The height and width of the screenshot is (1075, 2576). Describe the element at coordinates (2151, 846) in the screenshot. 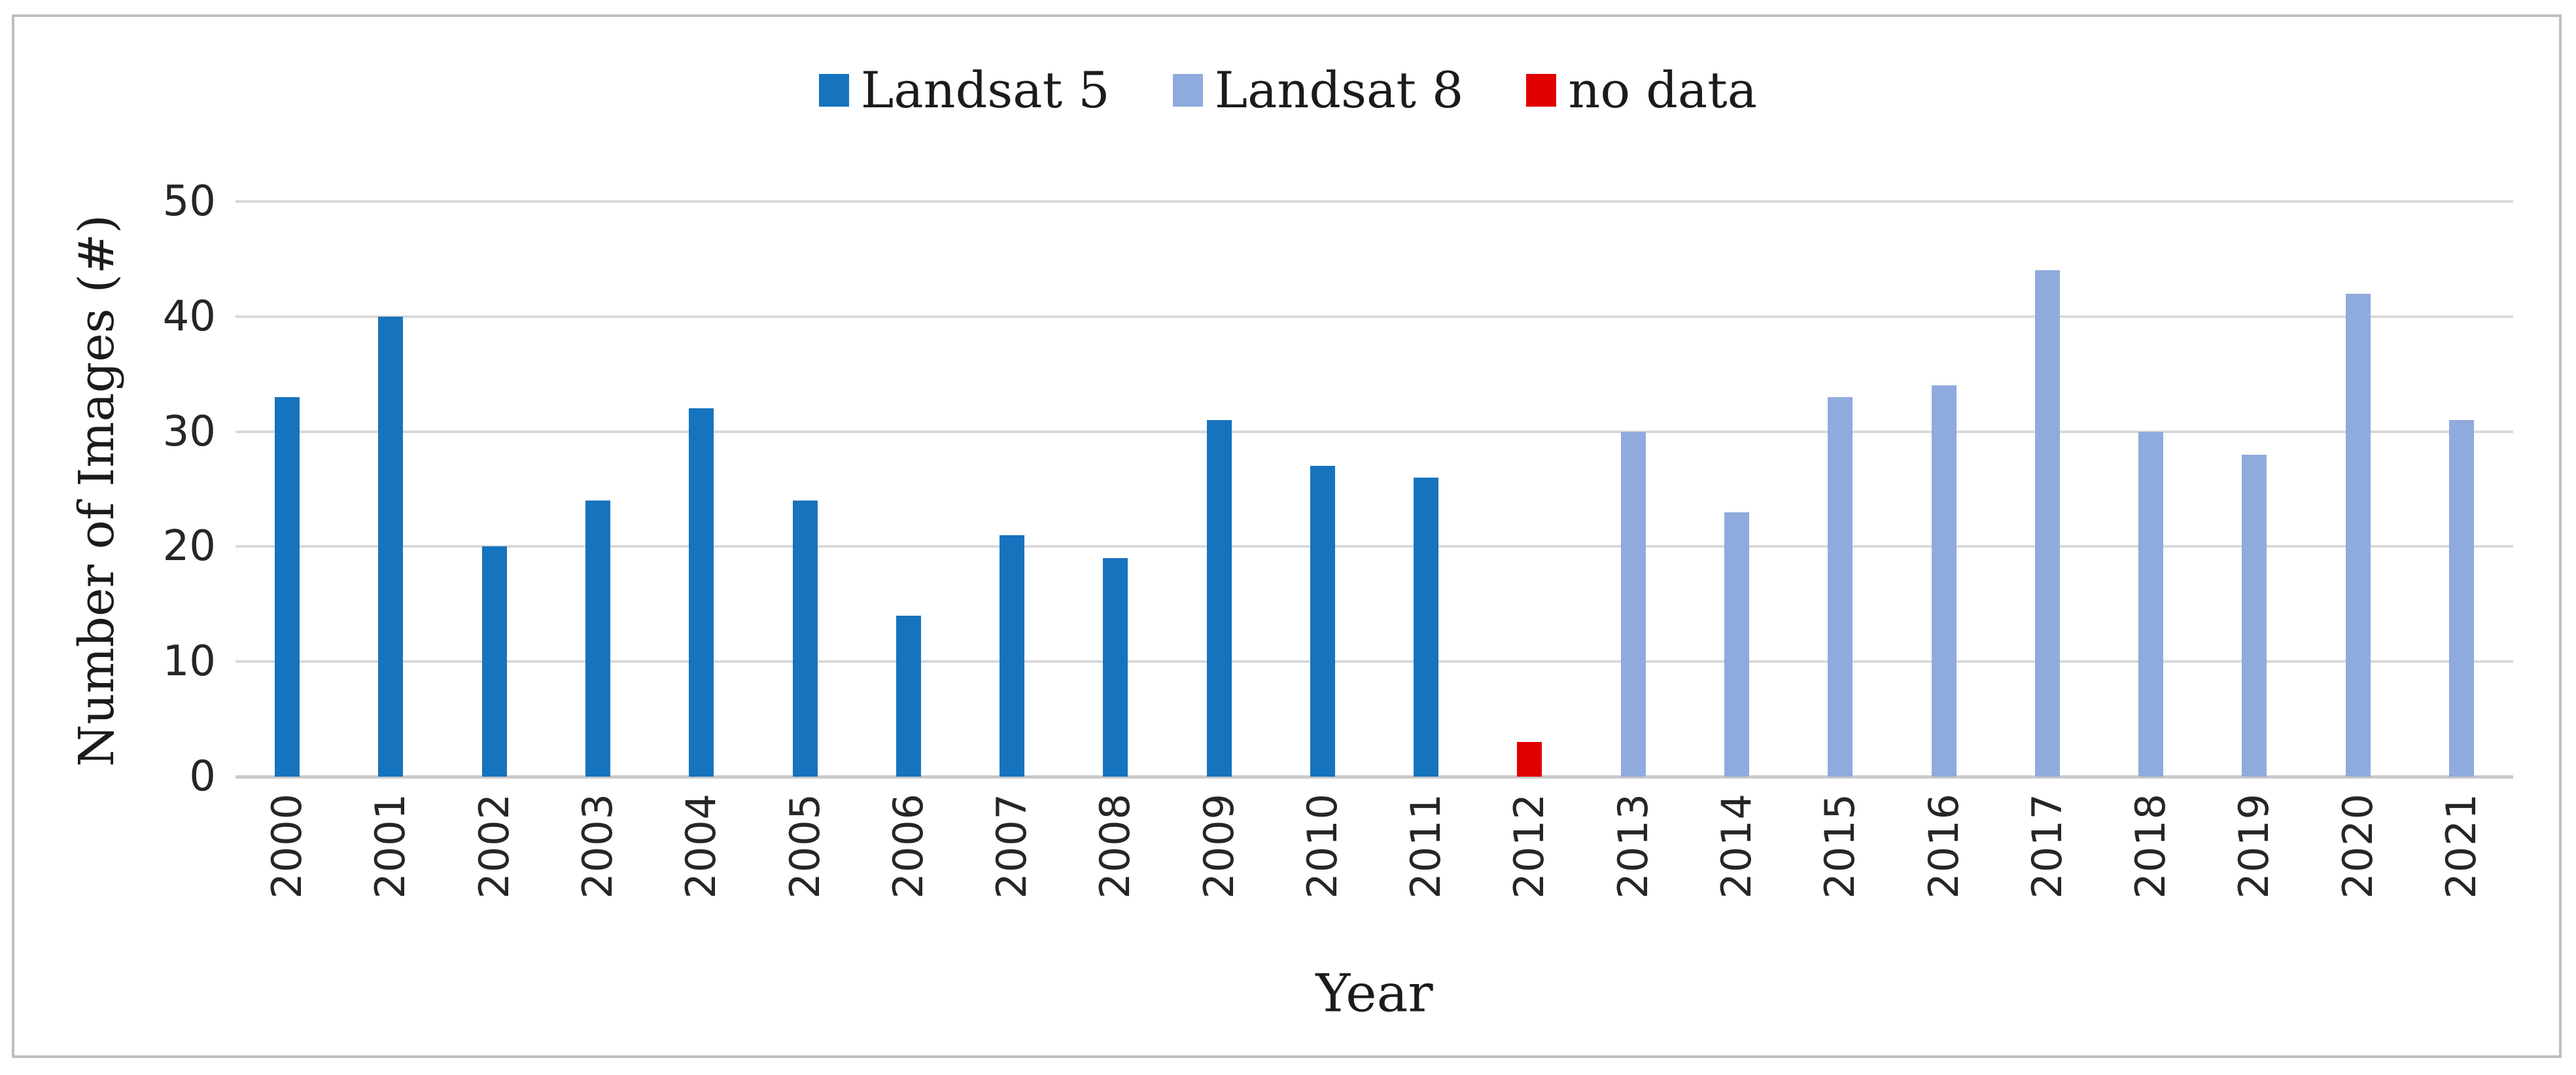

I see `x-tick-label-2018: 2018` at that location.